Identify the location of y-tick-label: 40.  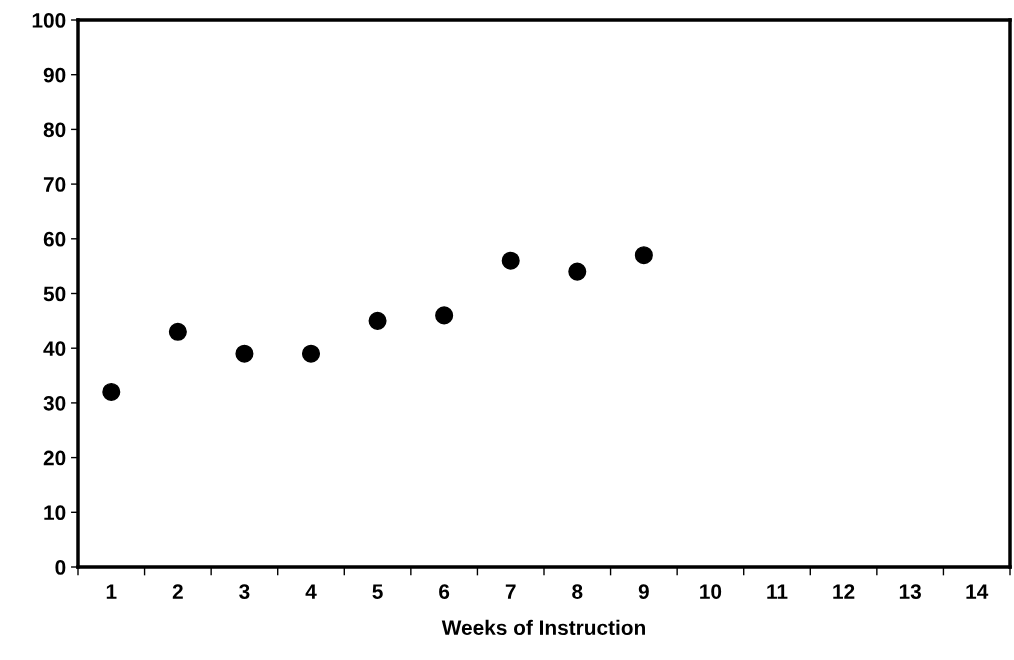
(54, 348).